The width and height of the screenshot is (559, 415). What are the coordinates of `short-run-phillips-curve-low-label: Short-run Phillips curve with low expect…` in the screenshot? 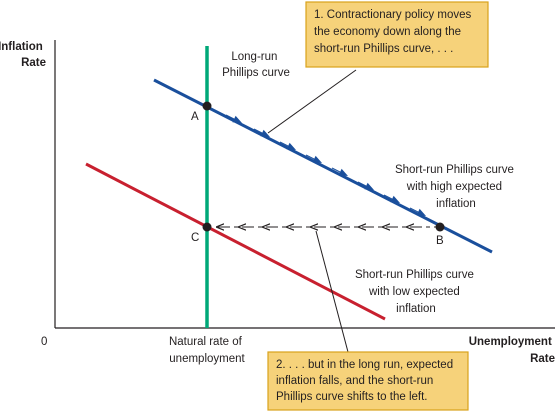 It's located at (416, 292).